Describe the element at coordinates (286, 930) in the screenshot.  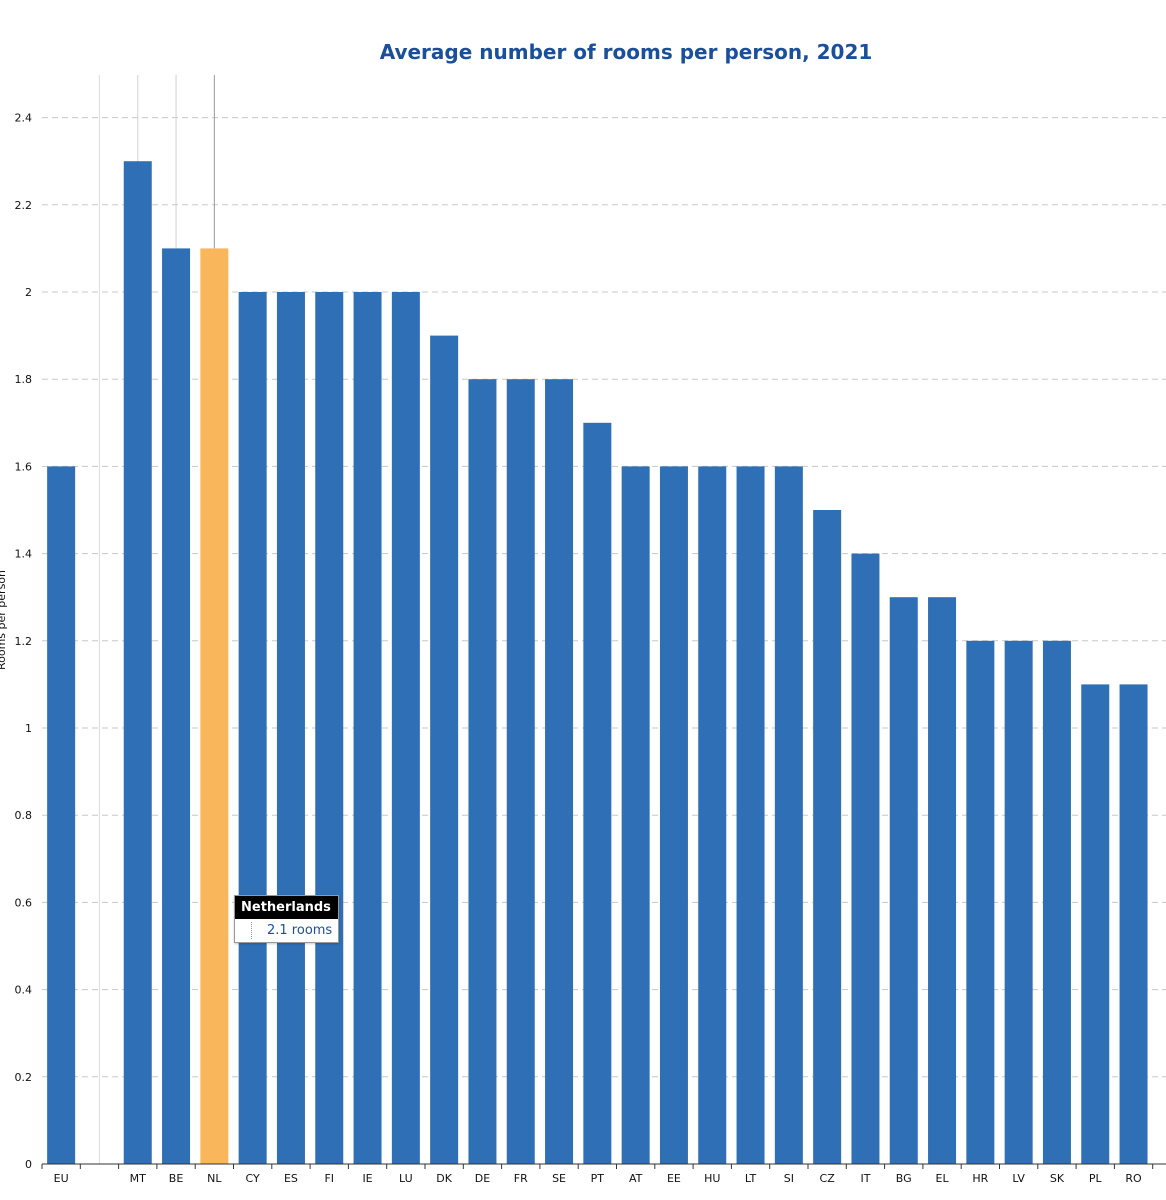
I see `tooltip-value: 2.1 rooms` at that location.